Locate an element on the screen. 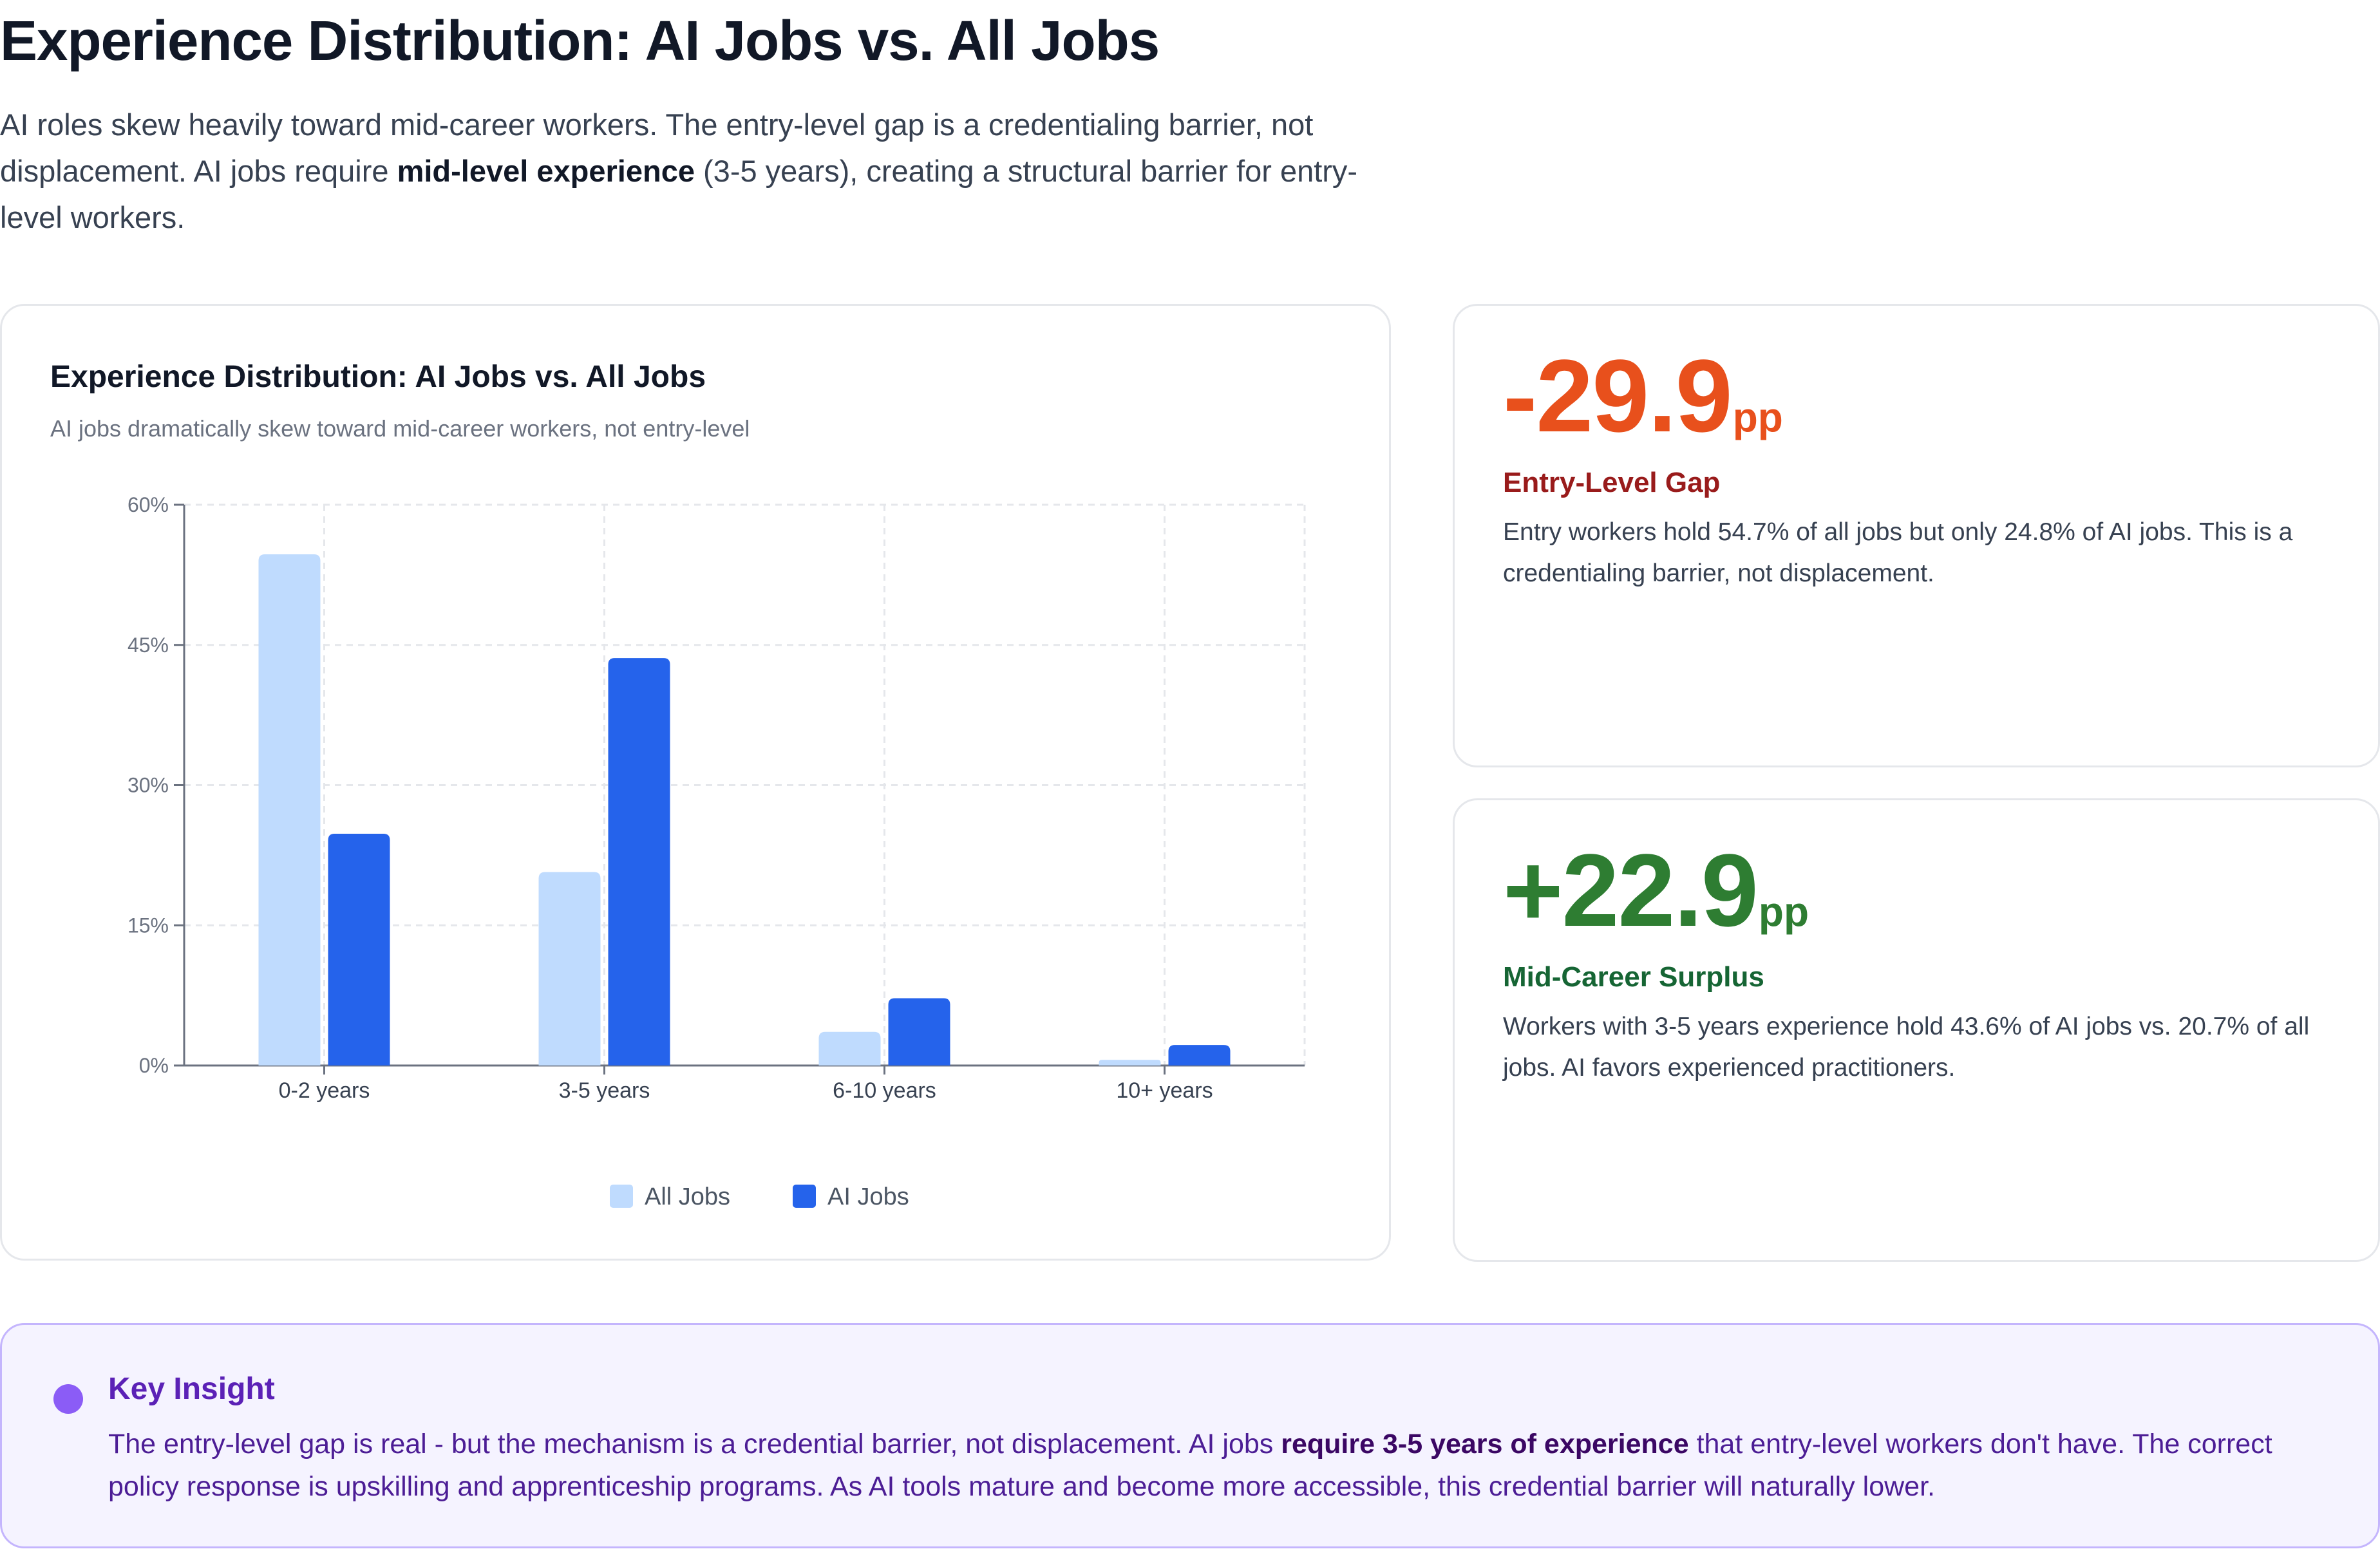 This screenshot has width=2380, height=1549. metric-label: Entry-Level Gap is located at coordinates (1612, 482).